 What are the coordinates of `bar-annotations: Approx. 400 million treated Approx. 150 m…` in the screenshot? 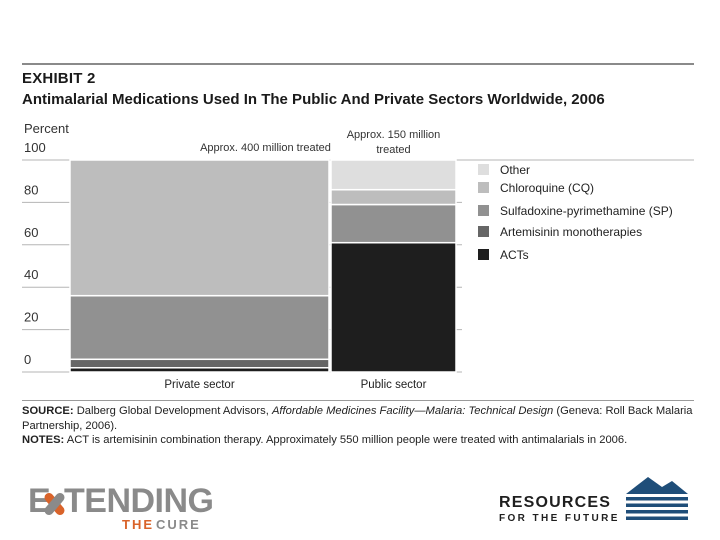 It's located at (320, 142).